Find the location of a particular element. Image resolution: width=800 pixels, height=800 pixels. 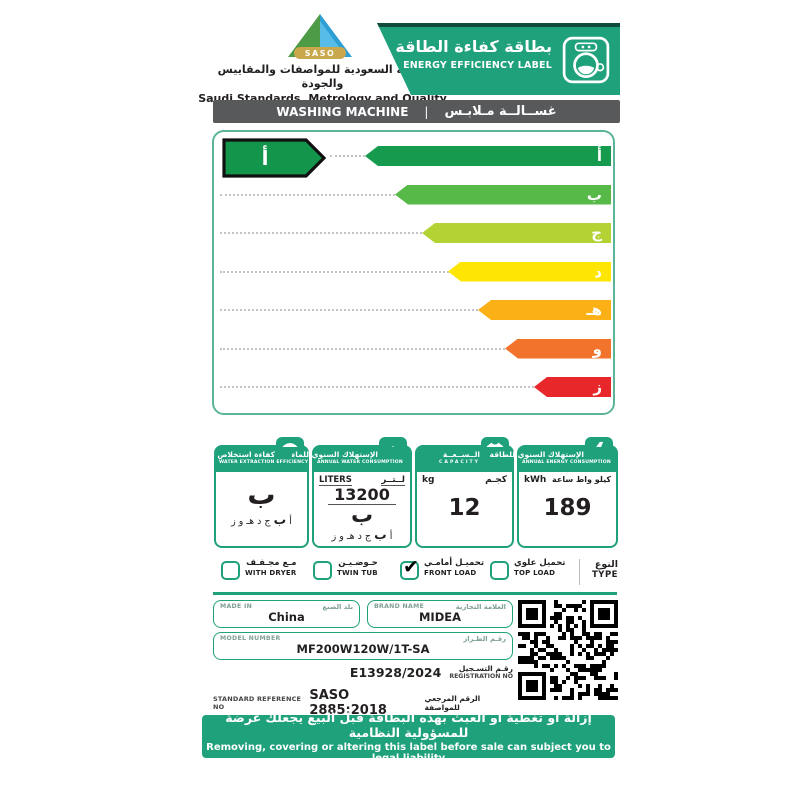

made-in-label-en: MADE IN is located at coordinates (236, 606).